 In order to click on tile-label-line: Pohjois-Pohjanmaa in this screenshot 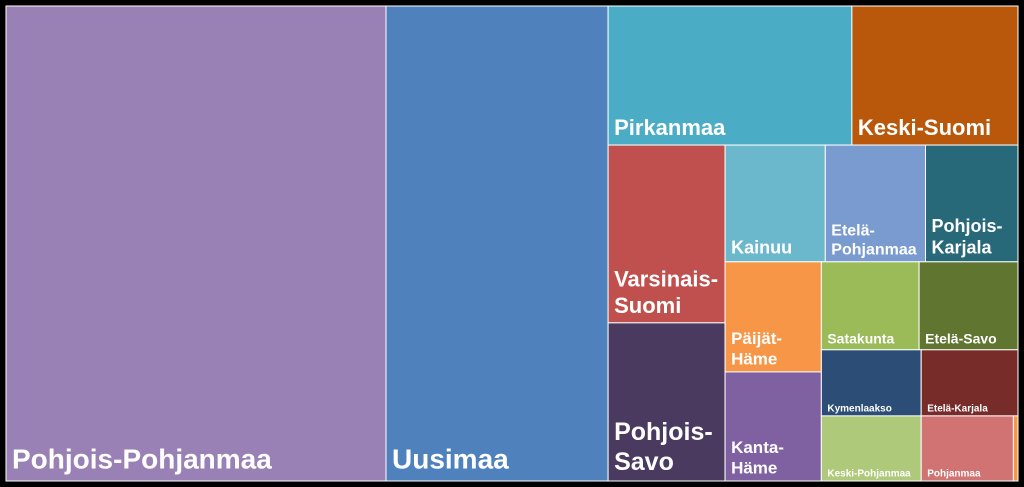, I will do `click(142, 458)`.